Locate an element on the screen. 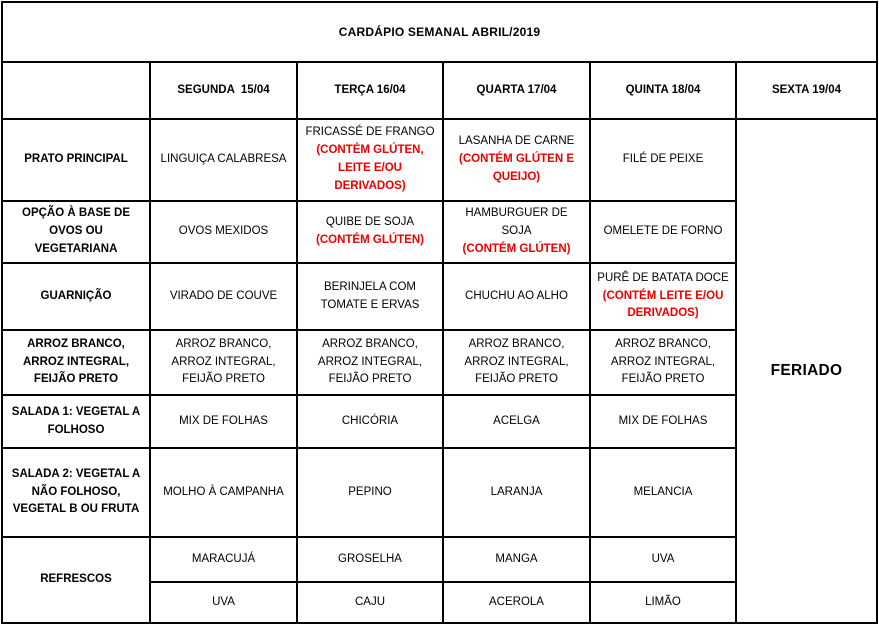  table-row: REFRESCOS MARACUJÁ GROSELHA MANGA UVA is located at coordinates (439, 580).